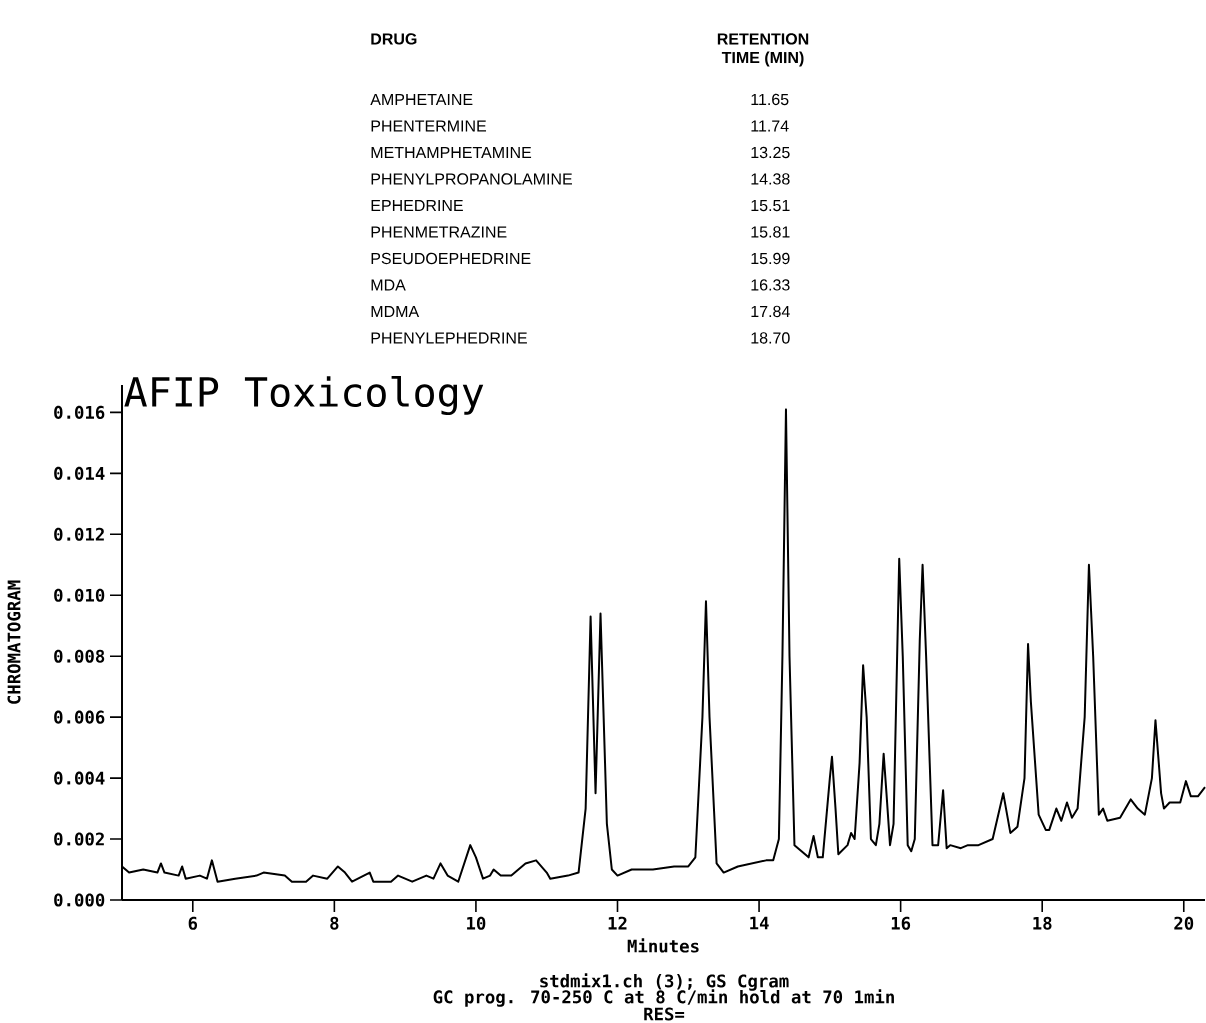  What do you see at coordinates (14, 642) in the screenshot?
I see `y-axis-title: CHROMATOGRAM` at bounding box center [14, 642].